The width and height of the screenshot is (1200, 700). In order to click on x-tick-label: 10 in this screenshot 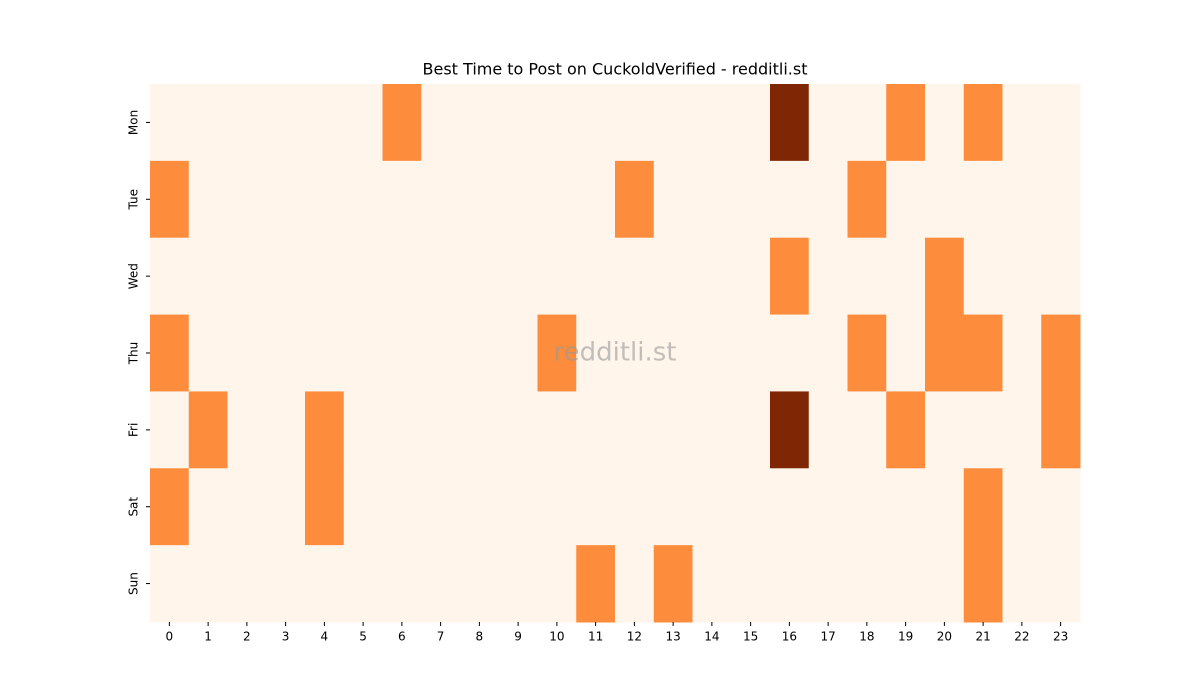, I will do `click(556, 637)`.